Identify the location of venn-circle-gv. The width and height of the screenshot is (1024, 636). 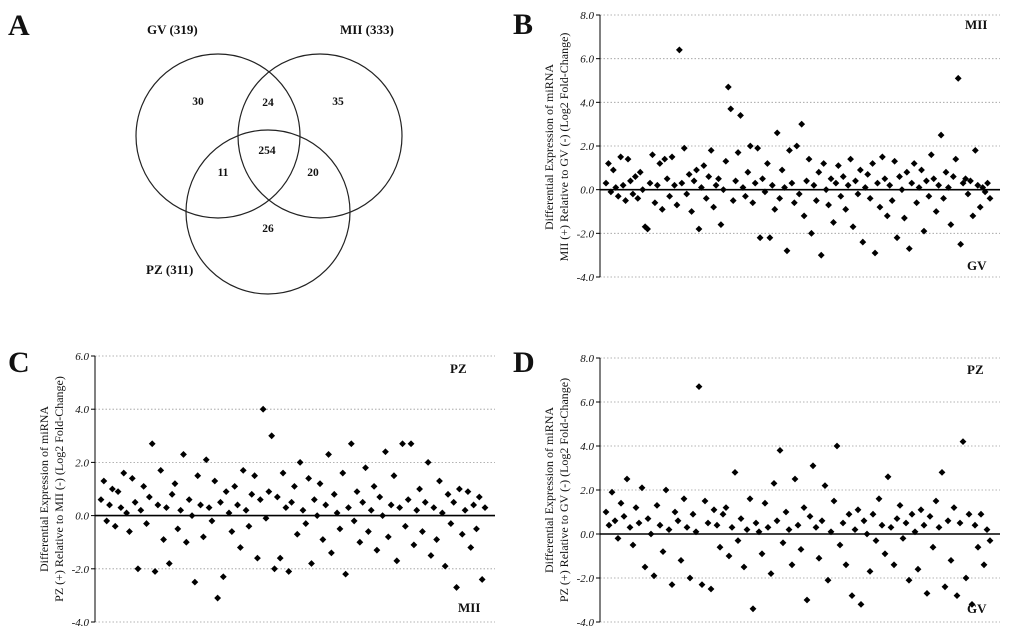
(218, 136).